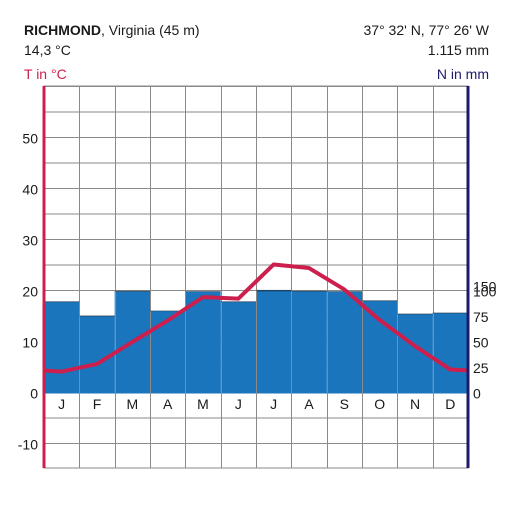 This screenshot has height=512, width=512. I want to click on precipitation-axis-label: N in mm, so click(463, 74).